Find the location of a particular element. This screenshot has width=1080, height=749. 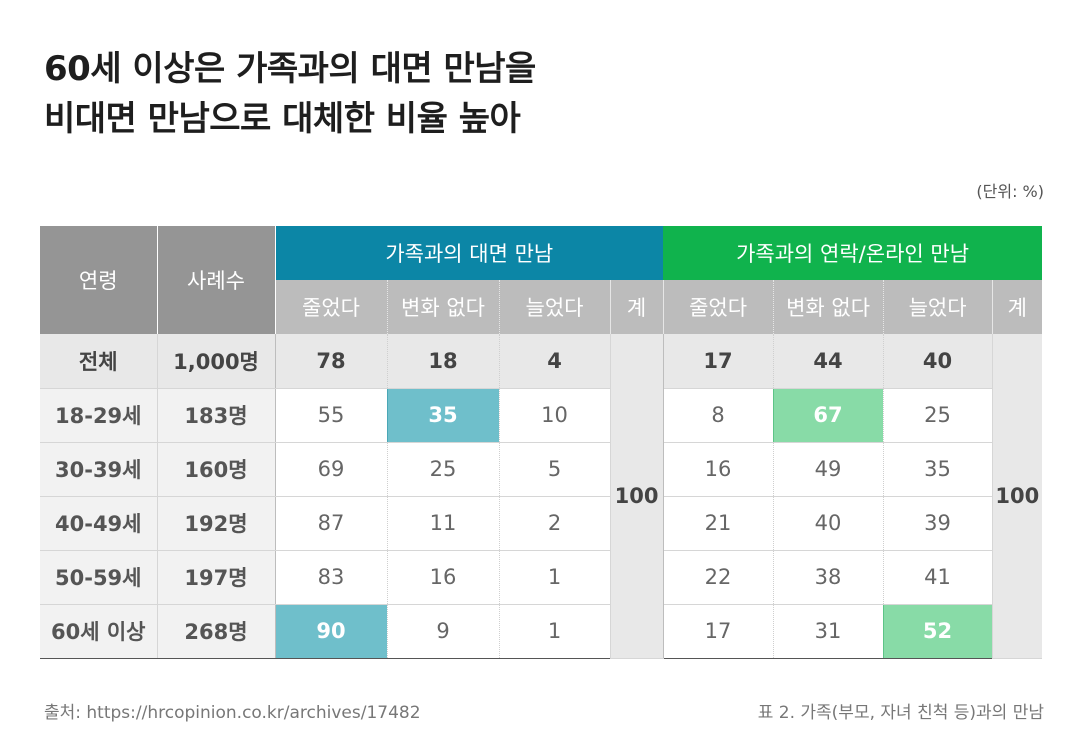

table-row: 60세 이상 268명 90 9 1 17 31 52 is located at coordinates (541, 631).